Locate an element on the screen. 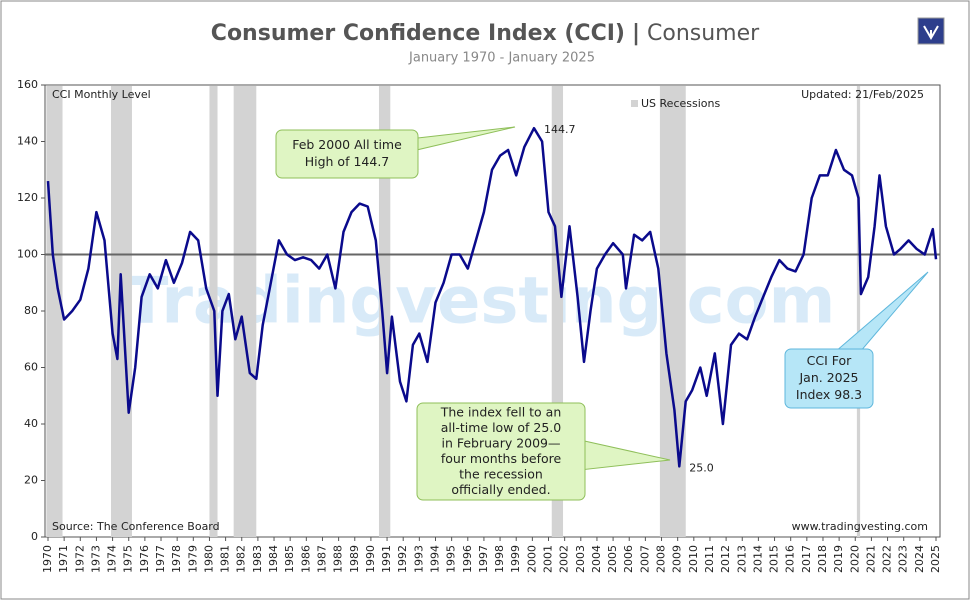  x-tick-label: 1984 is located at coordinates (273, 559).